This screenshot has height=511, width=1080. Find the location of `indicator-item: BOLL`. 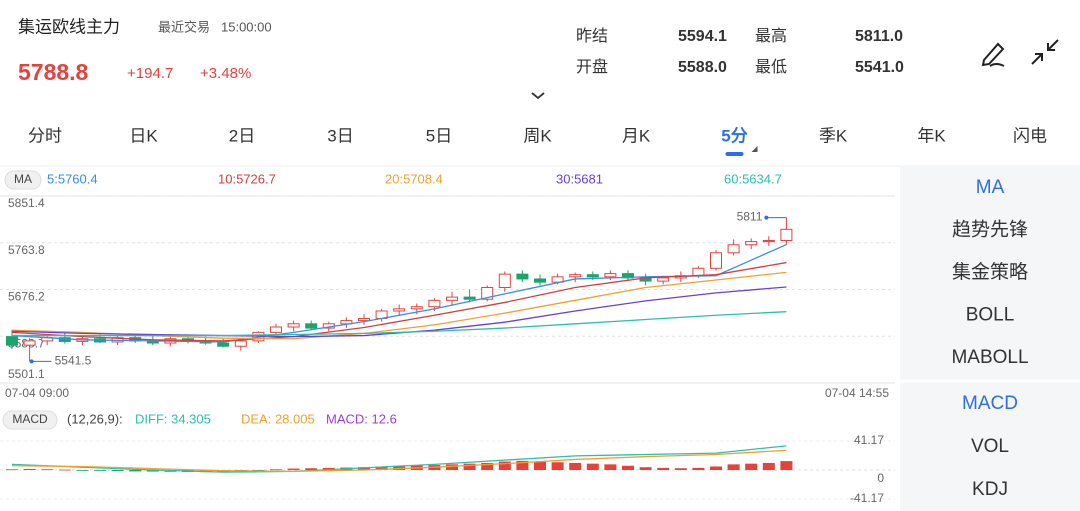

indicator-item: BOLL is located at coordinates (990, 315).